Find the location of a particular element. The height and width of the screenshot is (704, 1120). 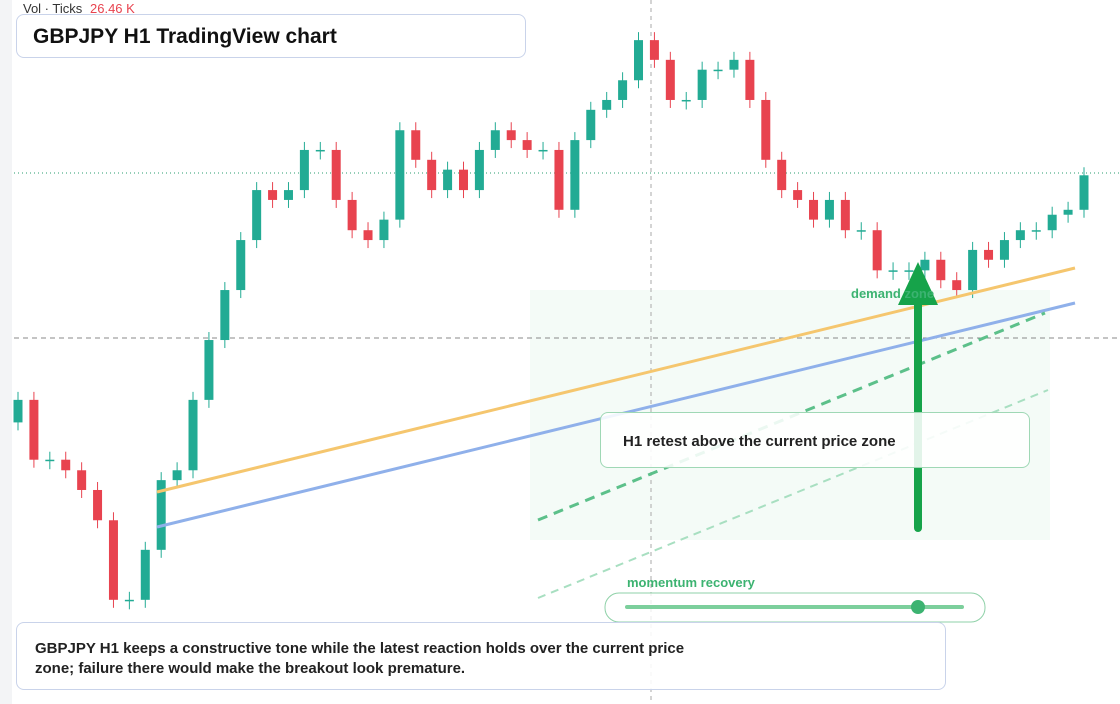

callout: H1 retest above the current price zone is located at coordinates (815, 440).